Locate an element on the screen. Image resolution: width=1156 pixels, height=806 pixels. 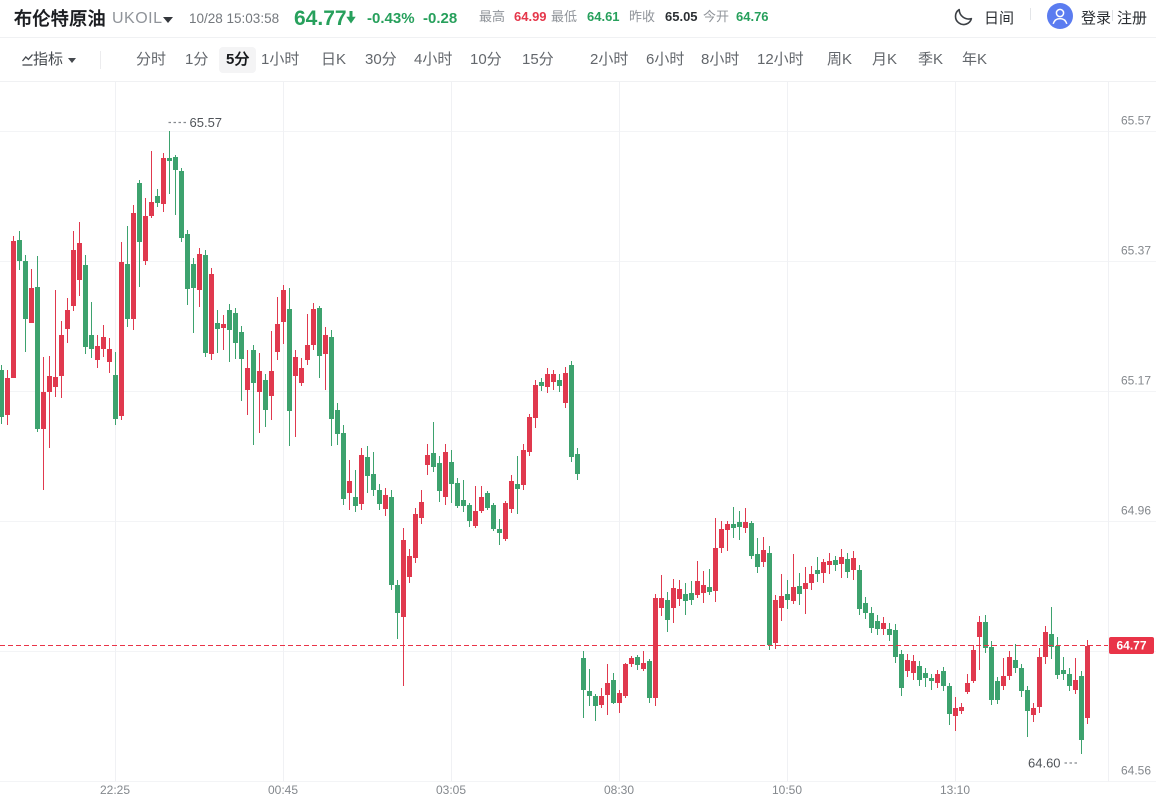
svg-text: 13:10 is located at coordinates (955, 790).